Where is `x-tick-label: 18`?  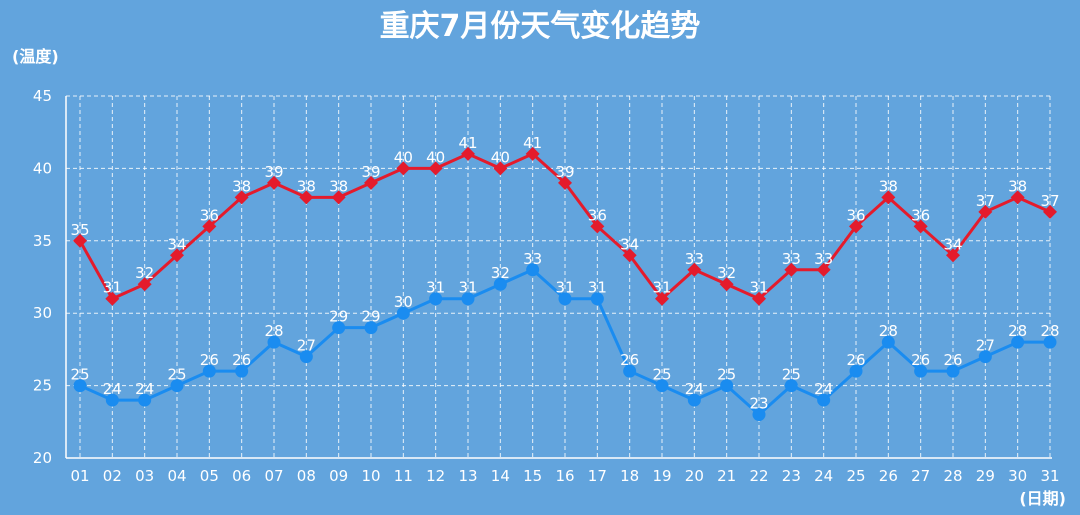
x-tick-label: 18 is located at coordinates (629, 476).